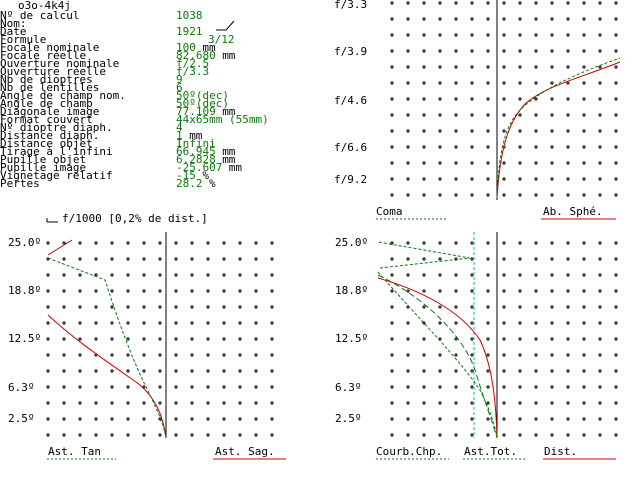 The image size is (640, 480). Describe the element at coordinates (160, 339) in the screenshot. I see `astigmatism-chart-grid` at that location.